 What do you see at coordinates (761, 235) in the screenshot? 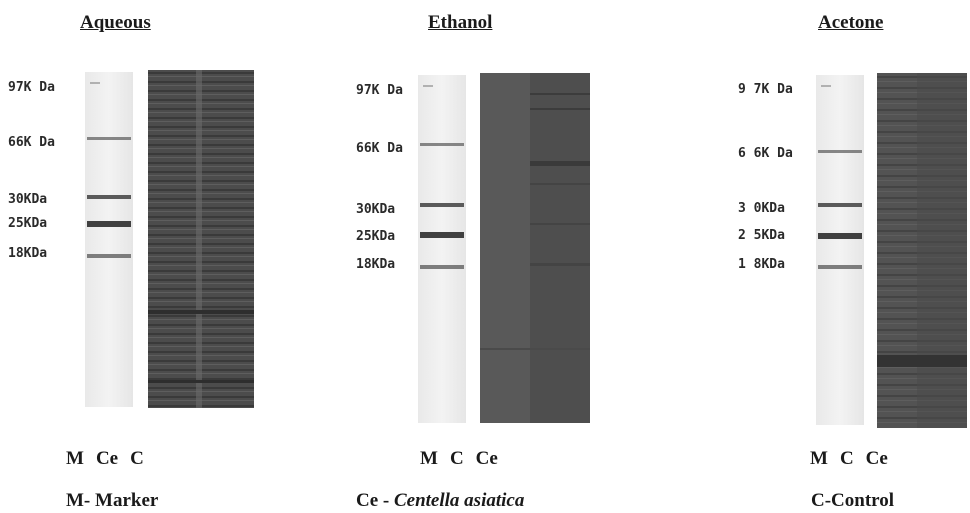
I see `marker-label-25kda: 2 5KDa` at bounding box center [761, 235].